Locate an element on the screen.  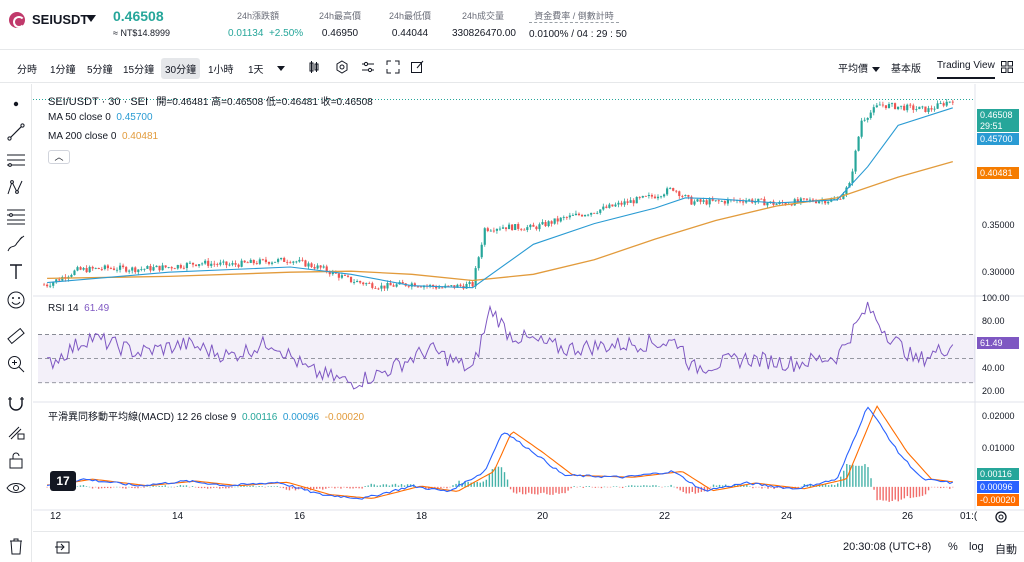
rsi-value: 61.49 is located at coordinates (97, 308).